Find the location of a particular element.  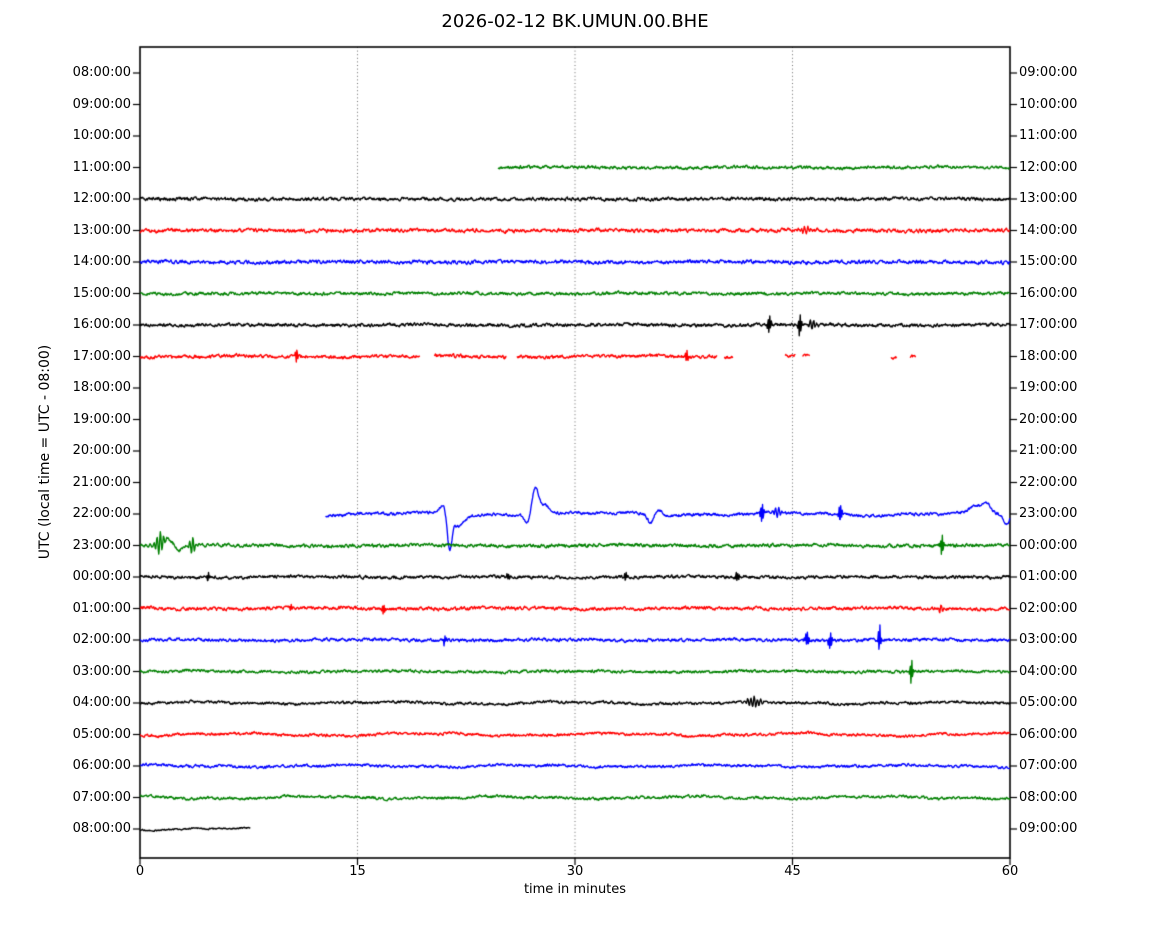

right-utc-tick-label: 08:00:00 is located at coordinates (1048, 797).